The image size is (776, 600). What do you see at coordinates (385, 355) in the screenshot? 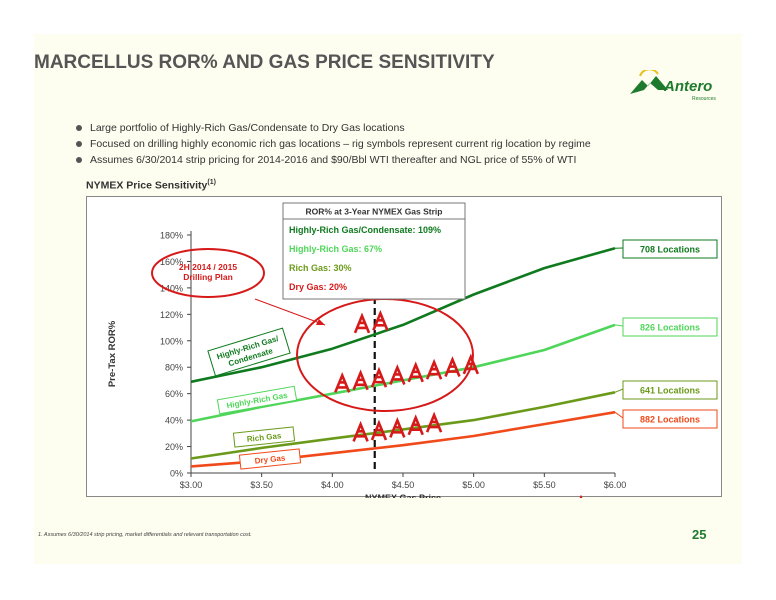
I see `rig-region-ellipse` at bounding box center [385, 355].